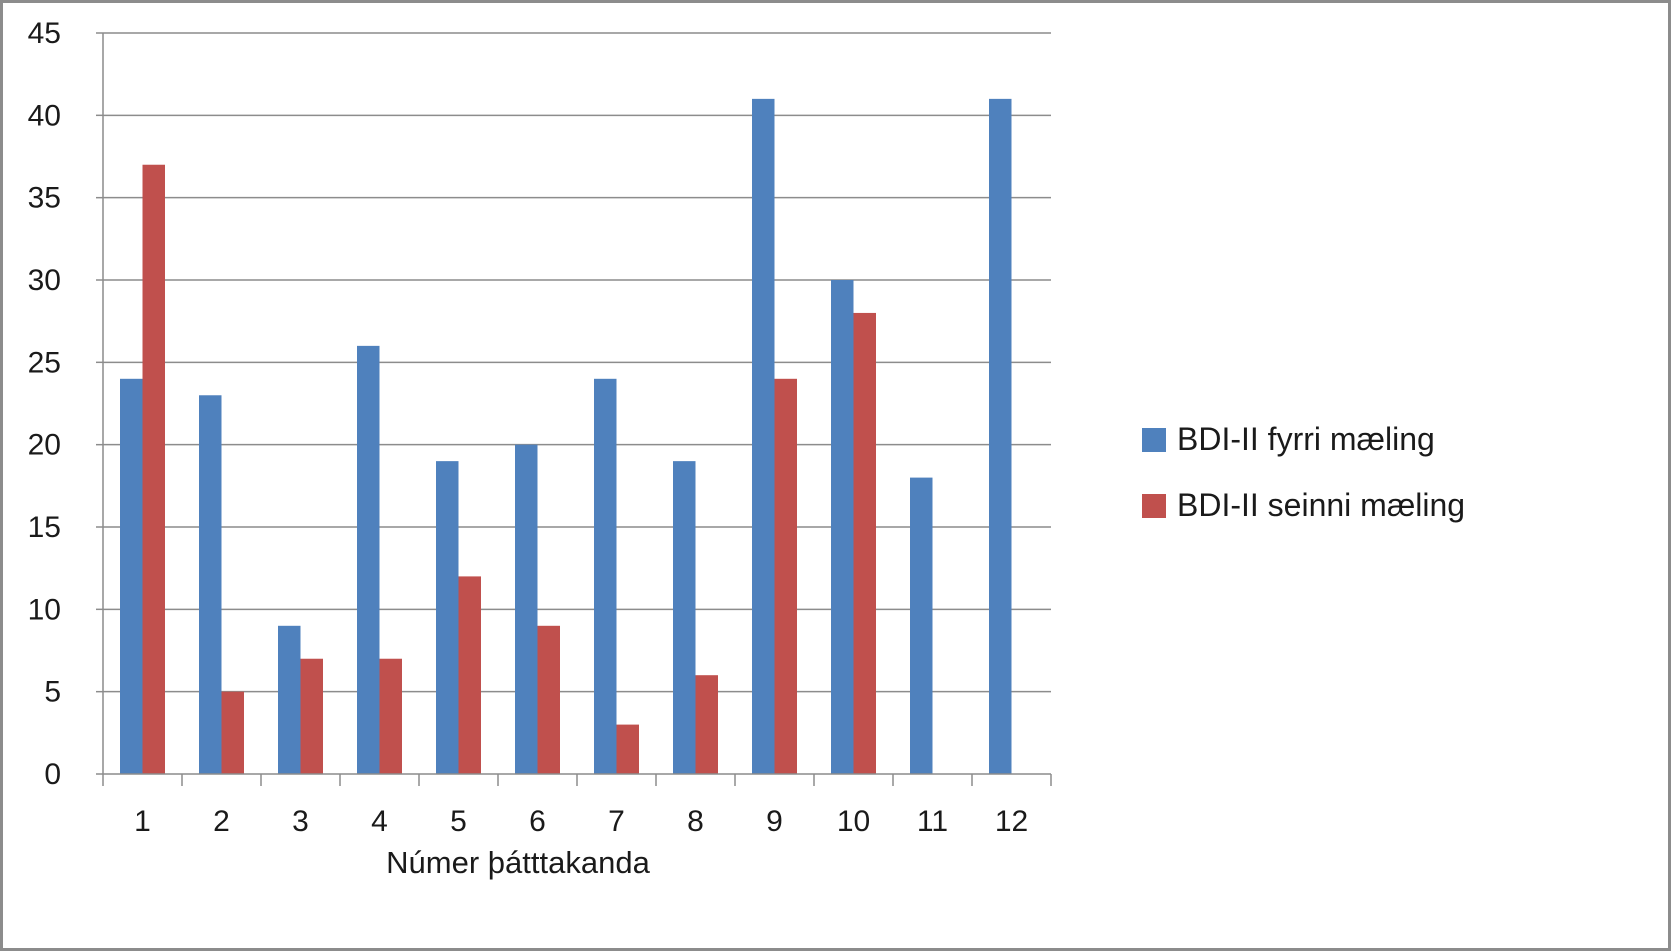  Describe the element at coordinates (52, 692) in the screenshot. I see `y-tick-label: 5` at that location.